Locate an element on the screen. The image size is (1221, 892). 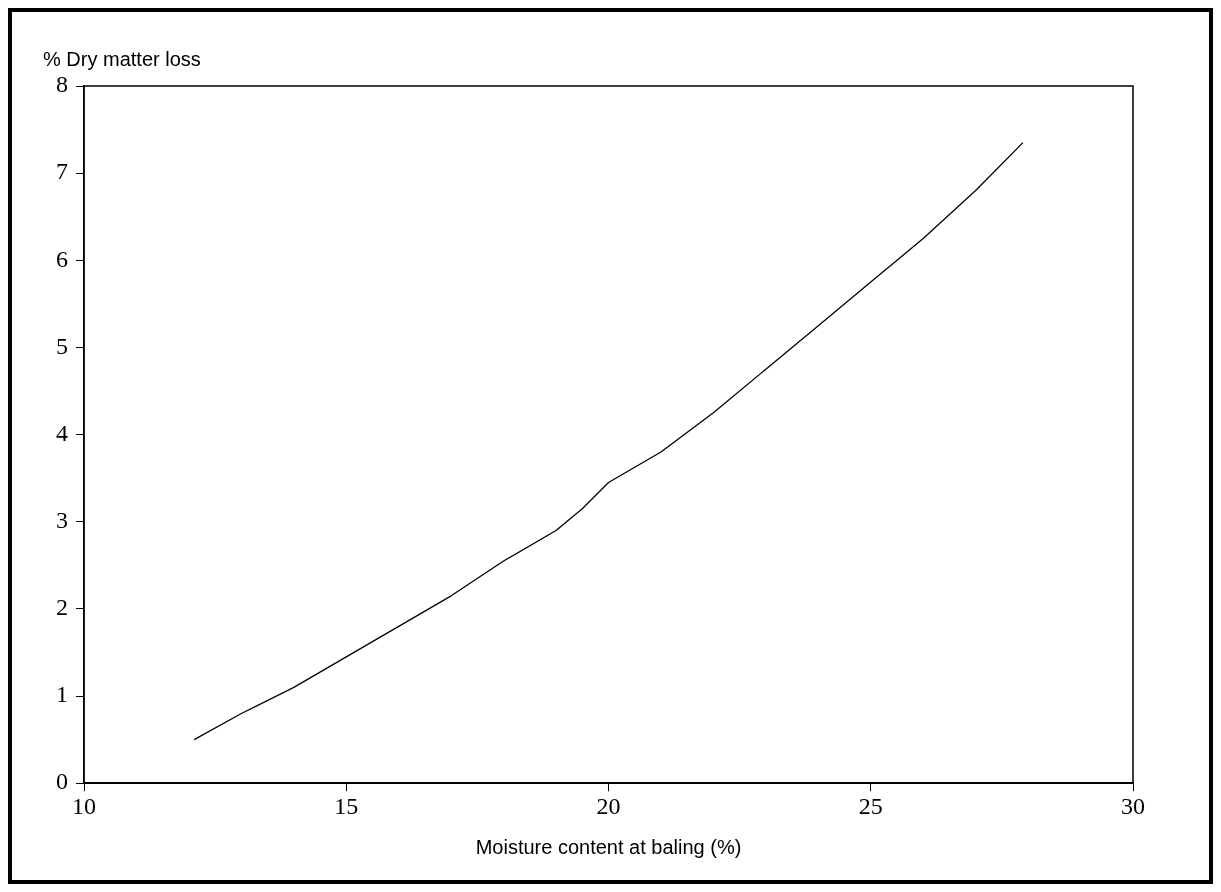
y-tick-label: 0 is located at coordinates (62, 781).